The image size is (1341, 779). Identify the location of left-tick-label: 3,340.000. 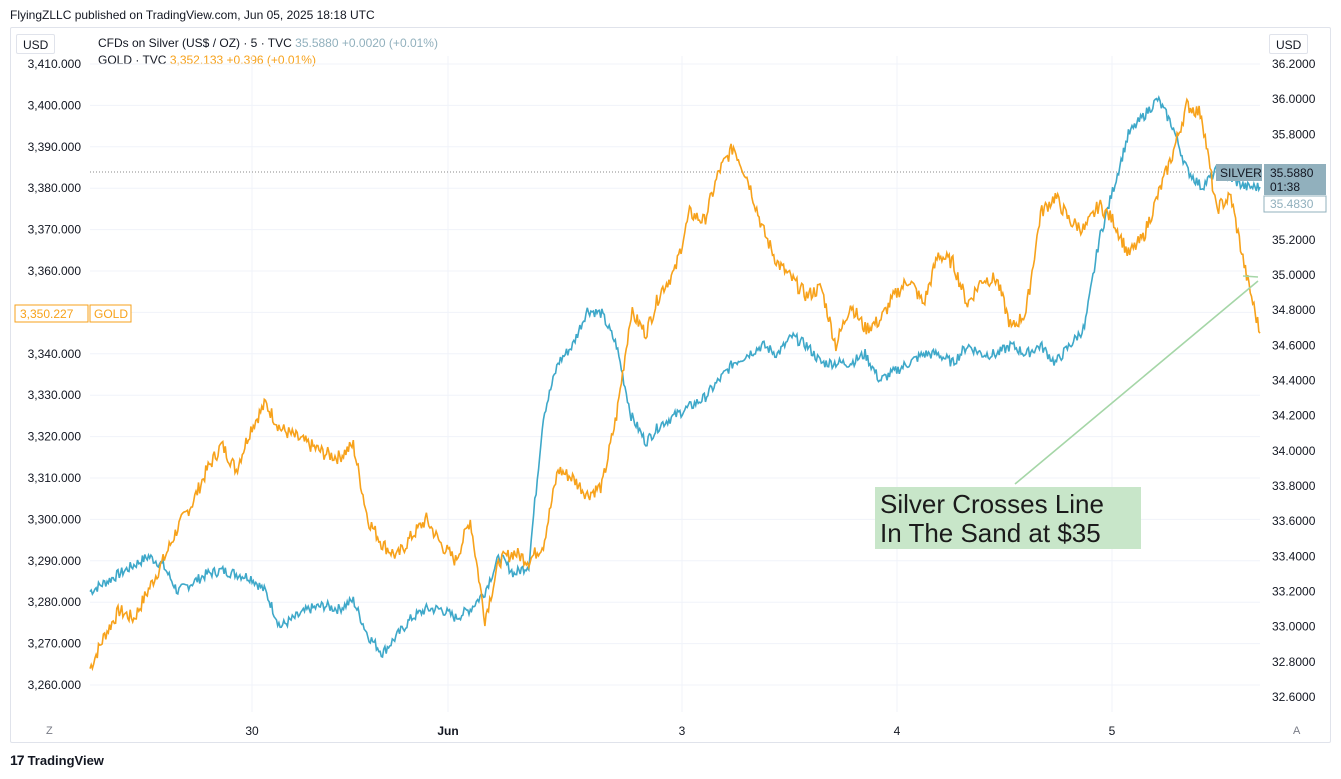
(55, 354).